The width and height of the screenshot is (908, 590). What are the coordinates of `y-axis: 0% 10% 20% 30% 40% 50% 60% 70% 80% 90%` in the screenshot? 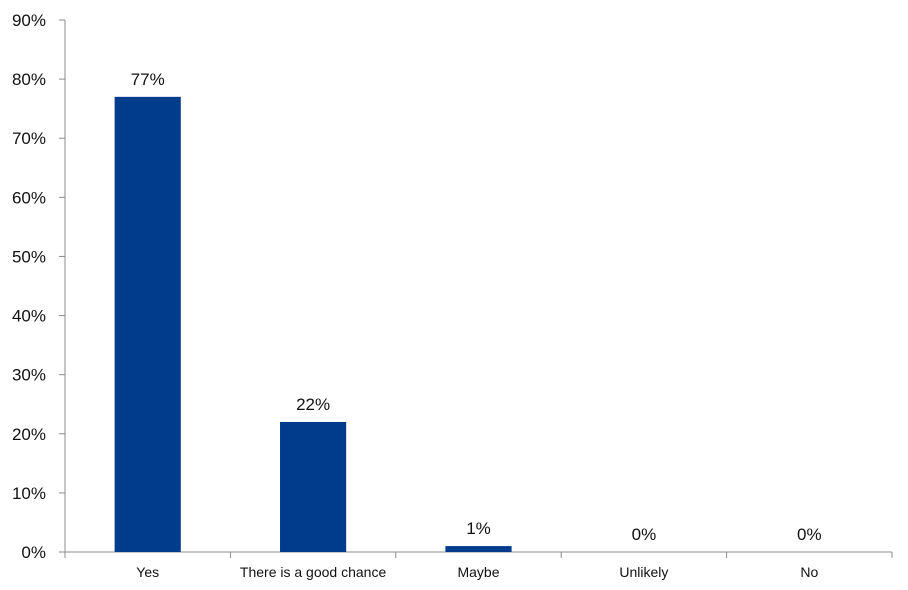 It's located at (39, 286).